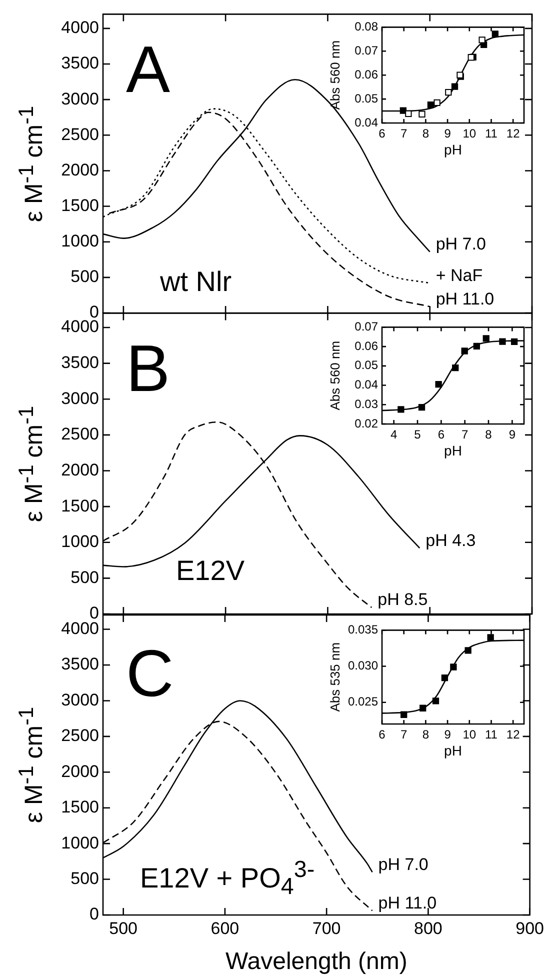 The image size is (548, 977). I want to click on annotation: B, so click(148, 368).